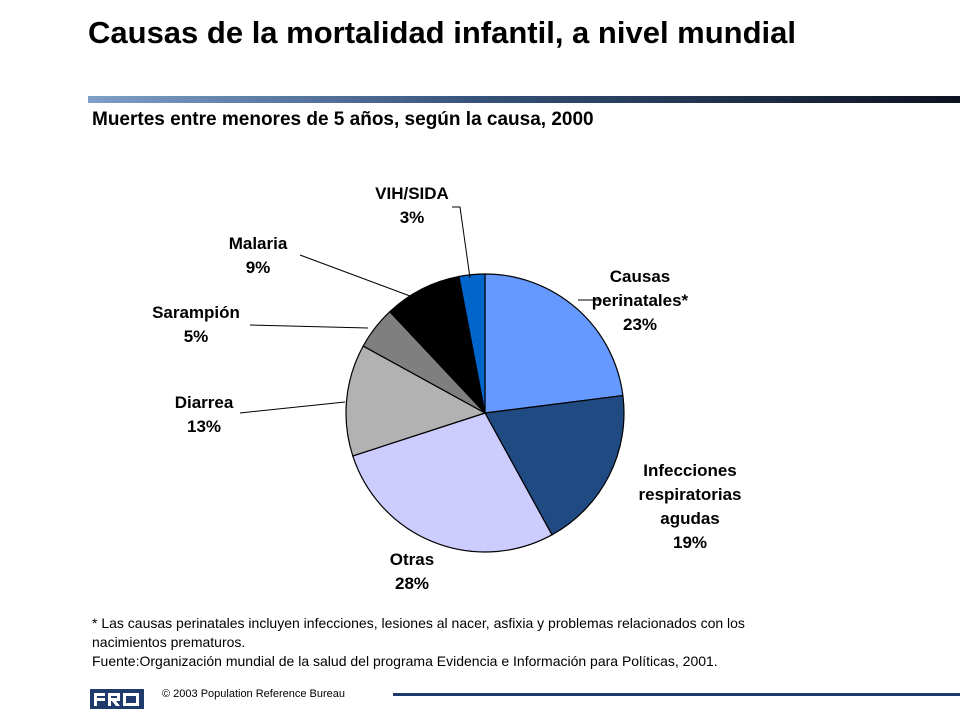 The height and width of the screenshot is (720, 960). What do you see at coordinates (412, 193) in the screenshot?
I see `slice-name-label: VIH/SIDA` at bounding box center [412, 193].